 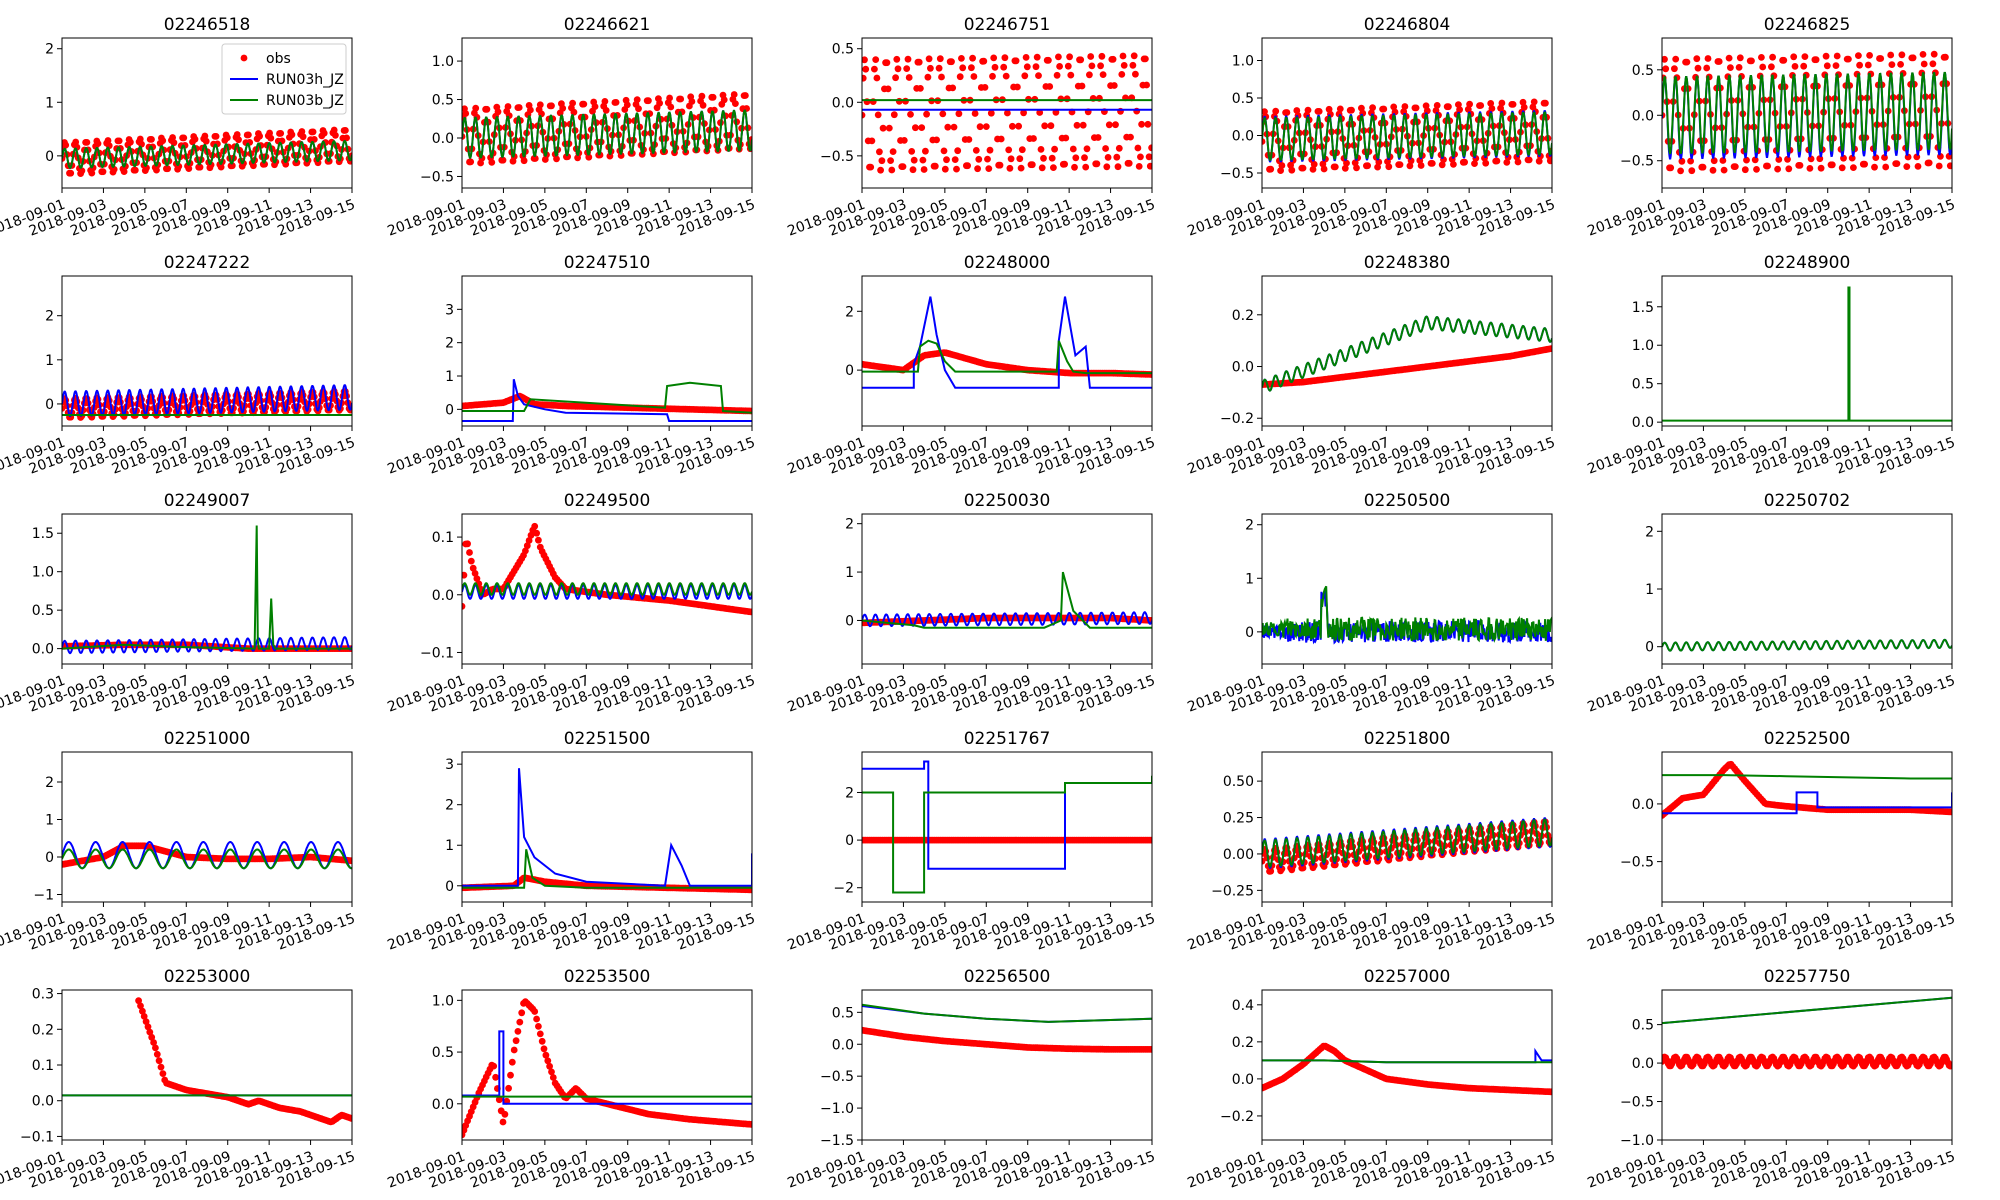 What do you see at coordinates (1243, 62) in the screenshot?
I see `ytick-label: 1.0` at bounding box center [1243, 62].